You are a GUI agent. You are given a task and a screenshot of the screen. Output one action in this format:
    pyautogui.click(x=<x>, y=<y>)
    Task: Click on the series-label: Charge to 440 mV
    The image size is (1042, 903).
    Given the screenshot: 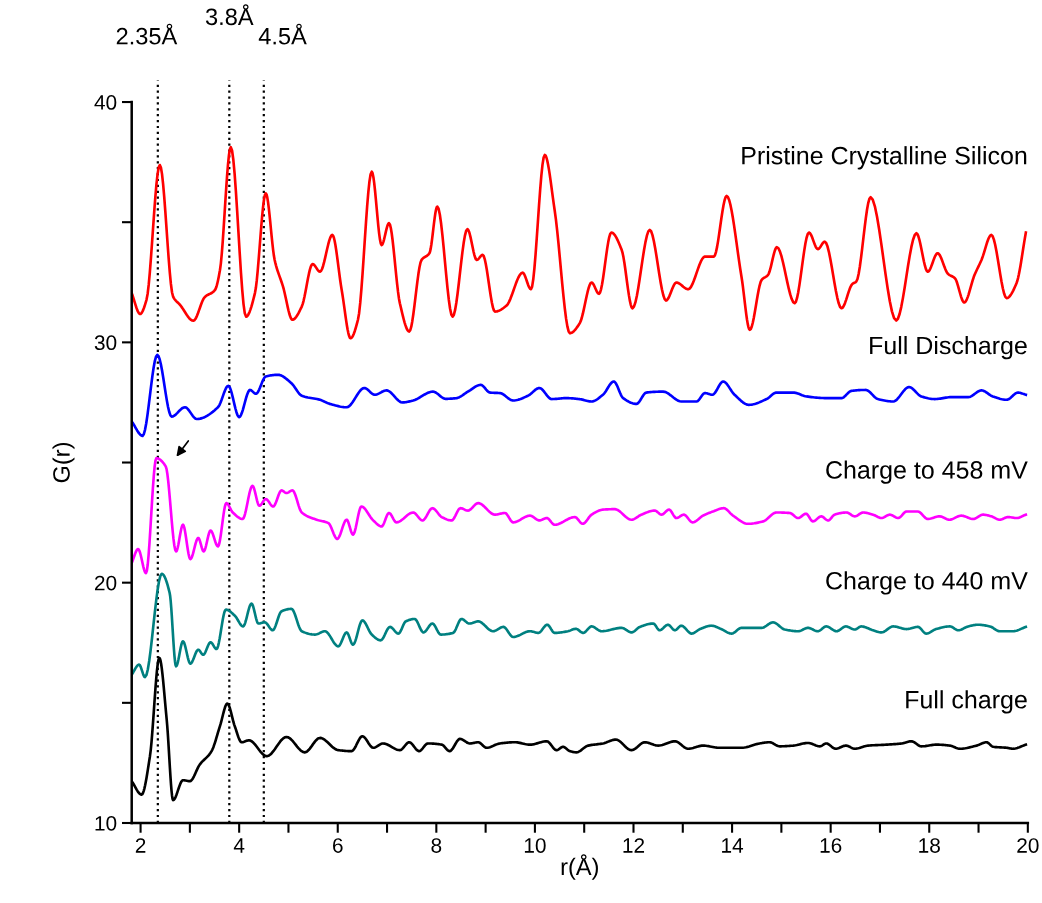 What is the action you would take?
    pyautogui.click(x=927, y=583)
    